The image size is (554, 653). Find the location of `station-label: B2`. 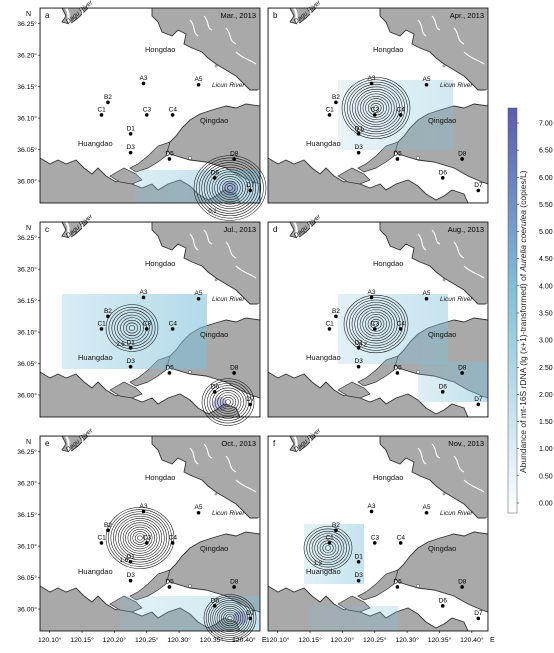

station-label: B2 is located at coordinates (336, 311).